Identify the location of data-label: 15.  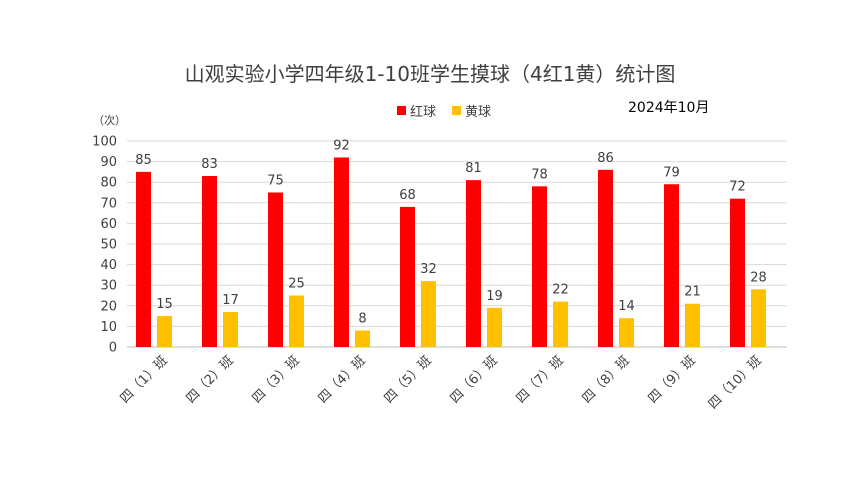
(164, 304).